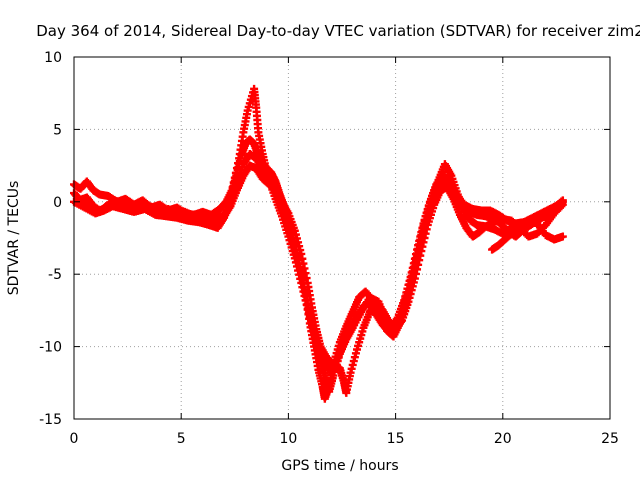 This screenshot has width=640, height=480. I want to click on series-trace-e, so click(527, 225).